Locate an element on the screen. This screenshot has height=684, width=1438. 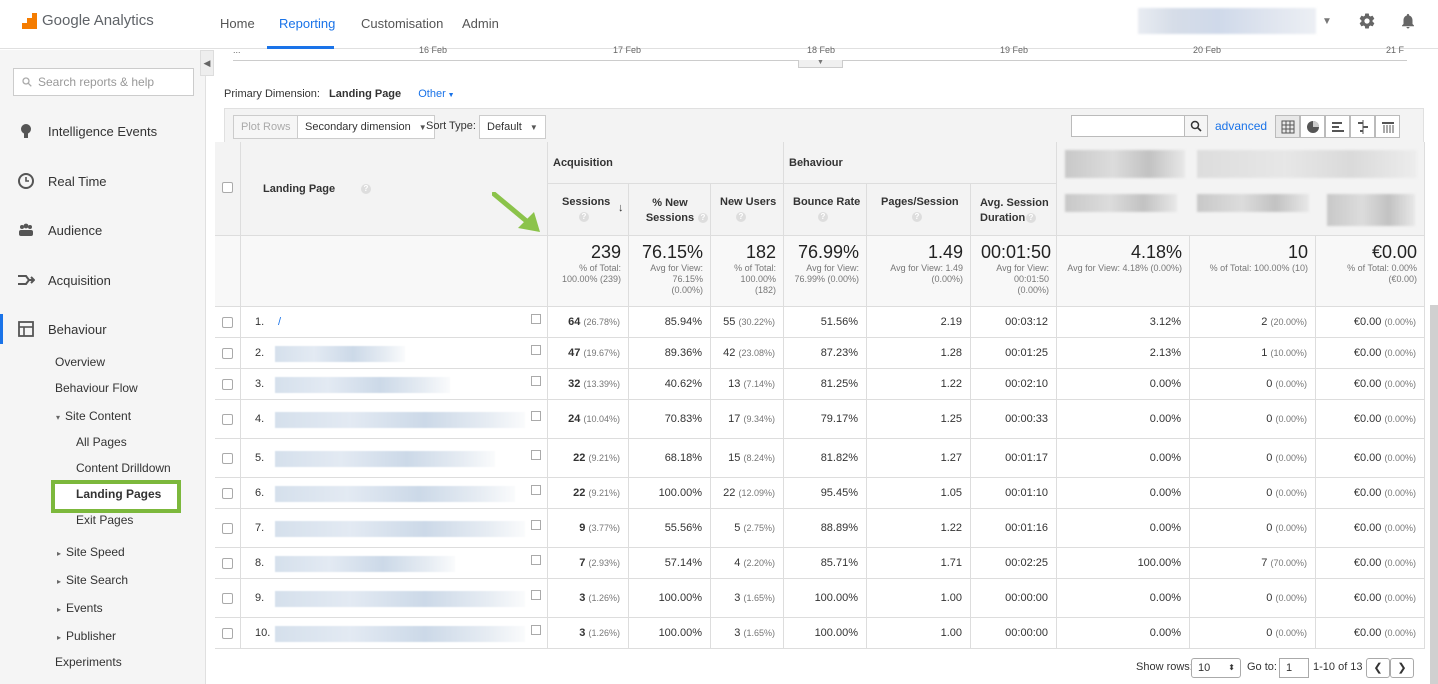
nav-reporting: Reporting is located at coordinates (307, 23).